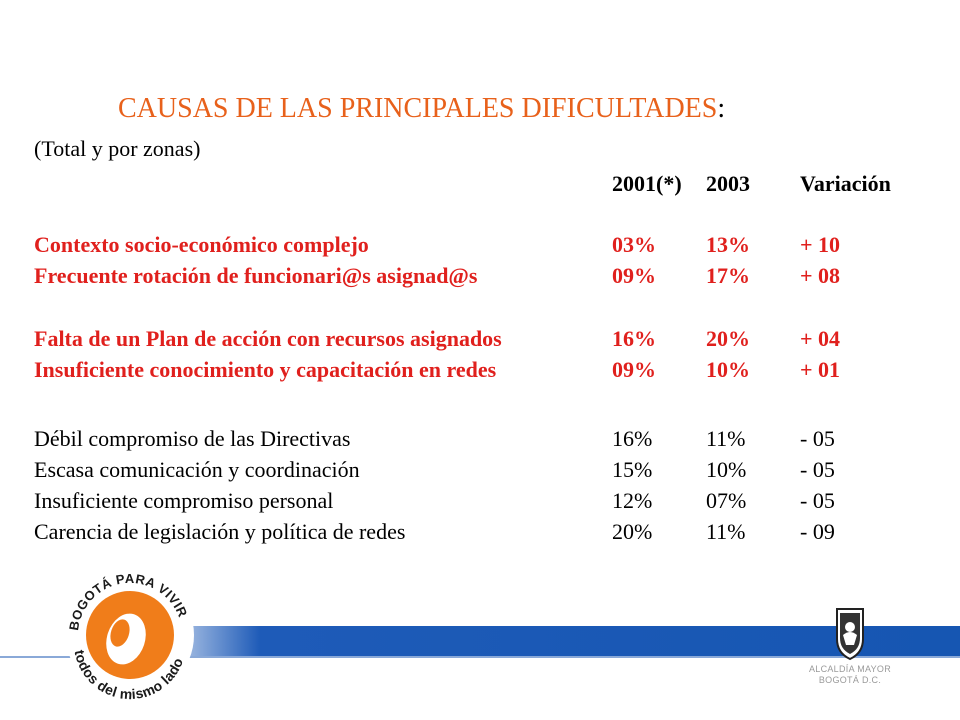 This screenshot has width=960, height=720. What do you see at coordinates (480, 657) in the screenshot?
I see `footer-band-line` at bounding box center [480, 657].